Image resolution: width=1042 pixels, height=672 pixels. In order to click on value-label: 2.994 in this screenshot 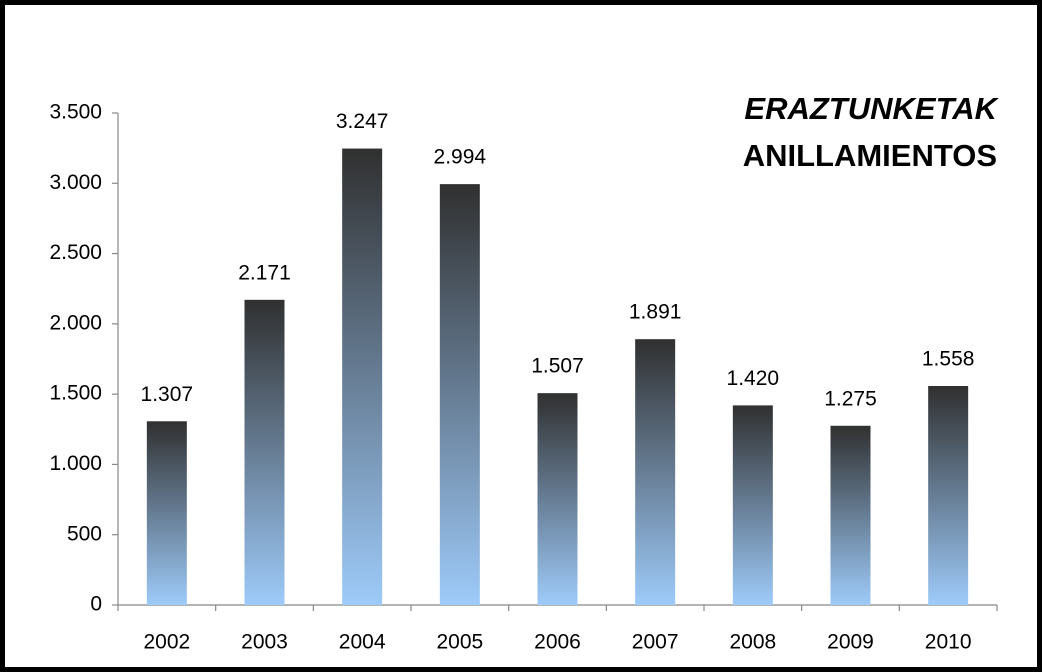, I will do `click(460, 157)`.